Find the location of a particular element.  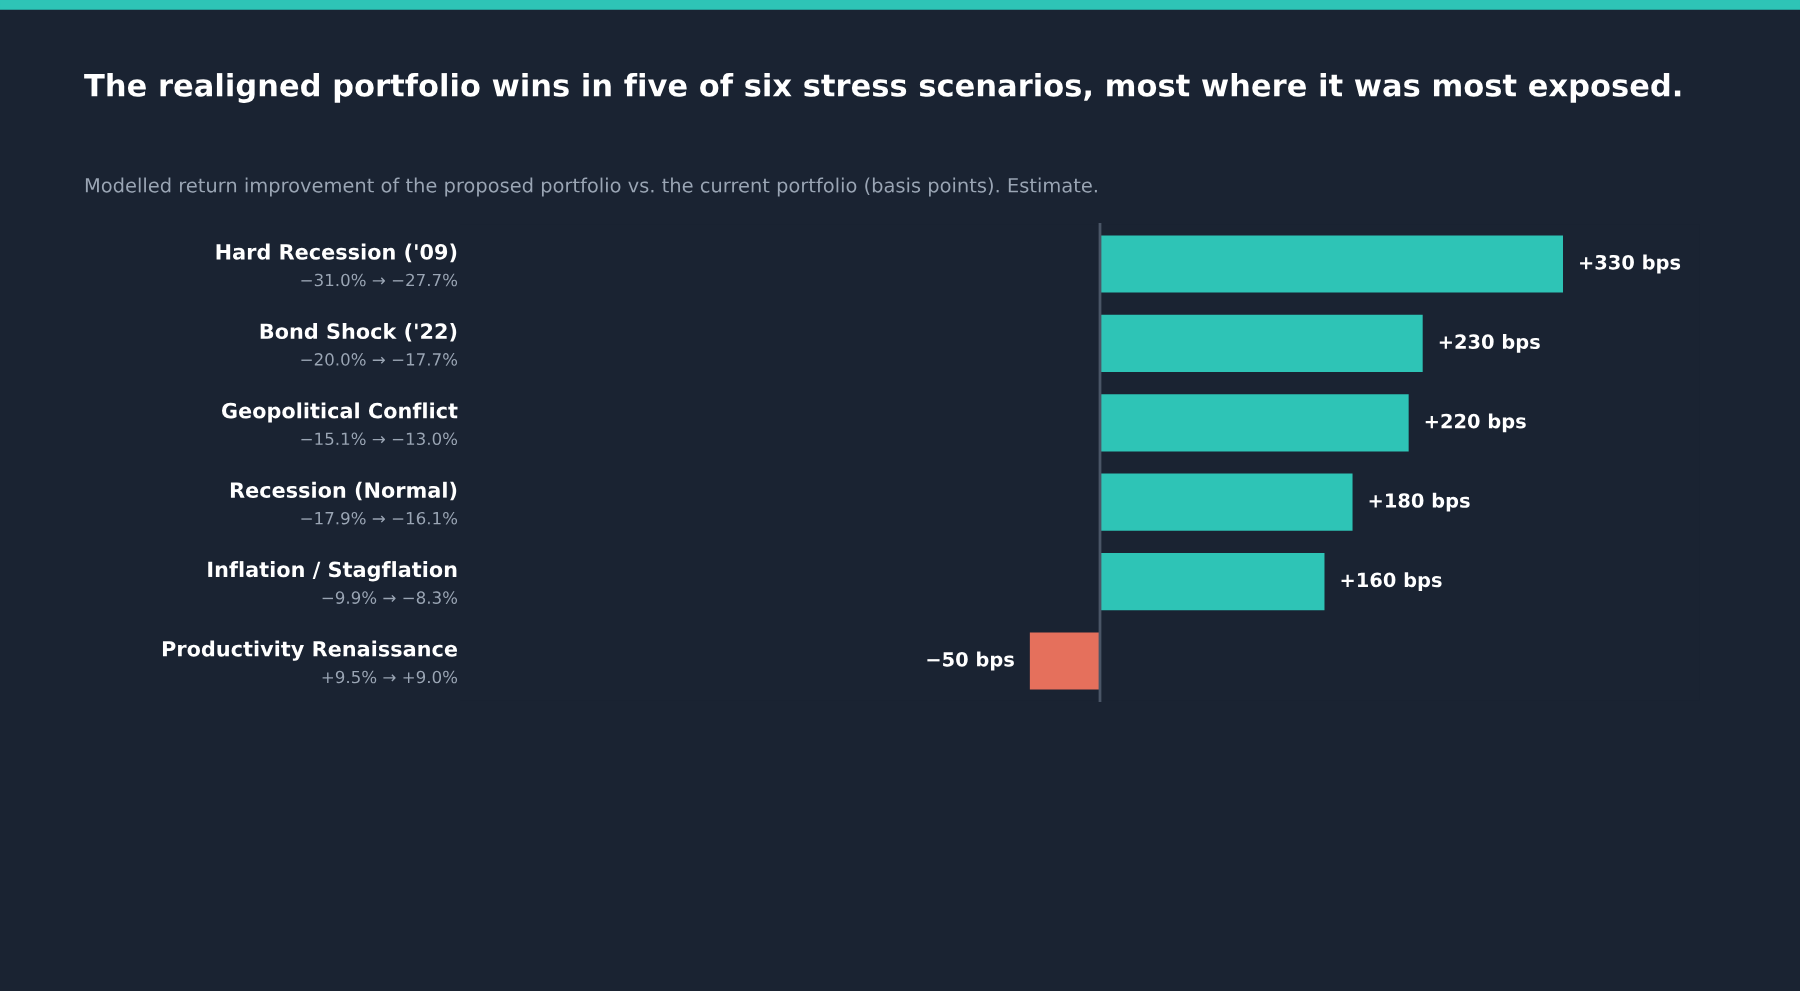

y-tick-label: Bond Shock ('22) is located at coordinates (358, 332).